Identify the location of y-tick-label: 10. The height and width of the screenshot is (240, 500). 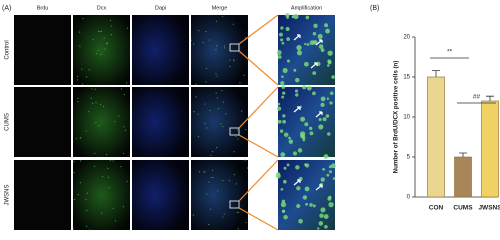
(406, 118).